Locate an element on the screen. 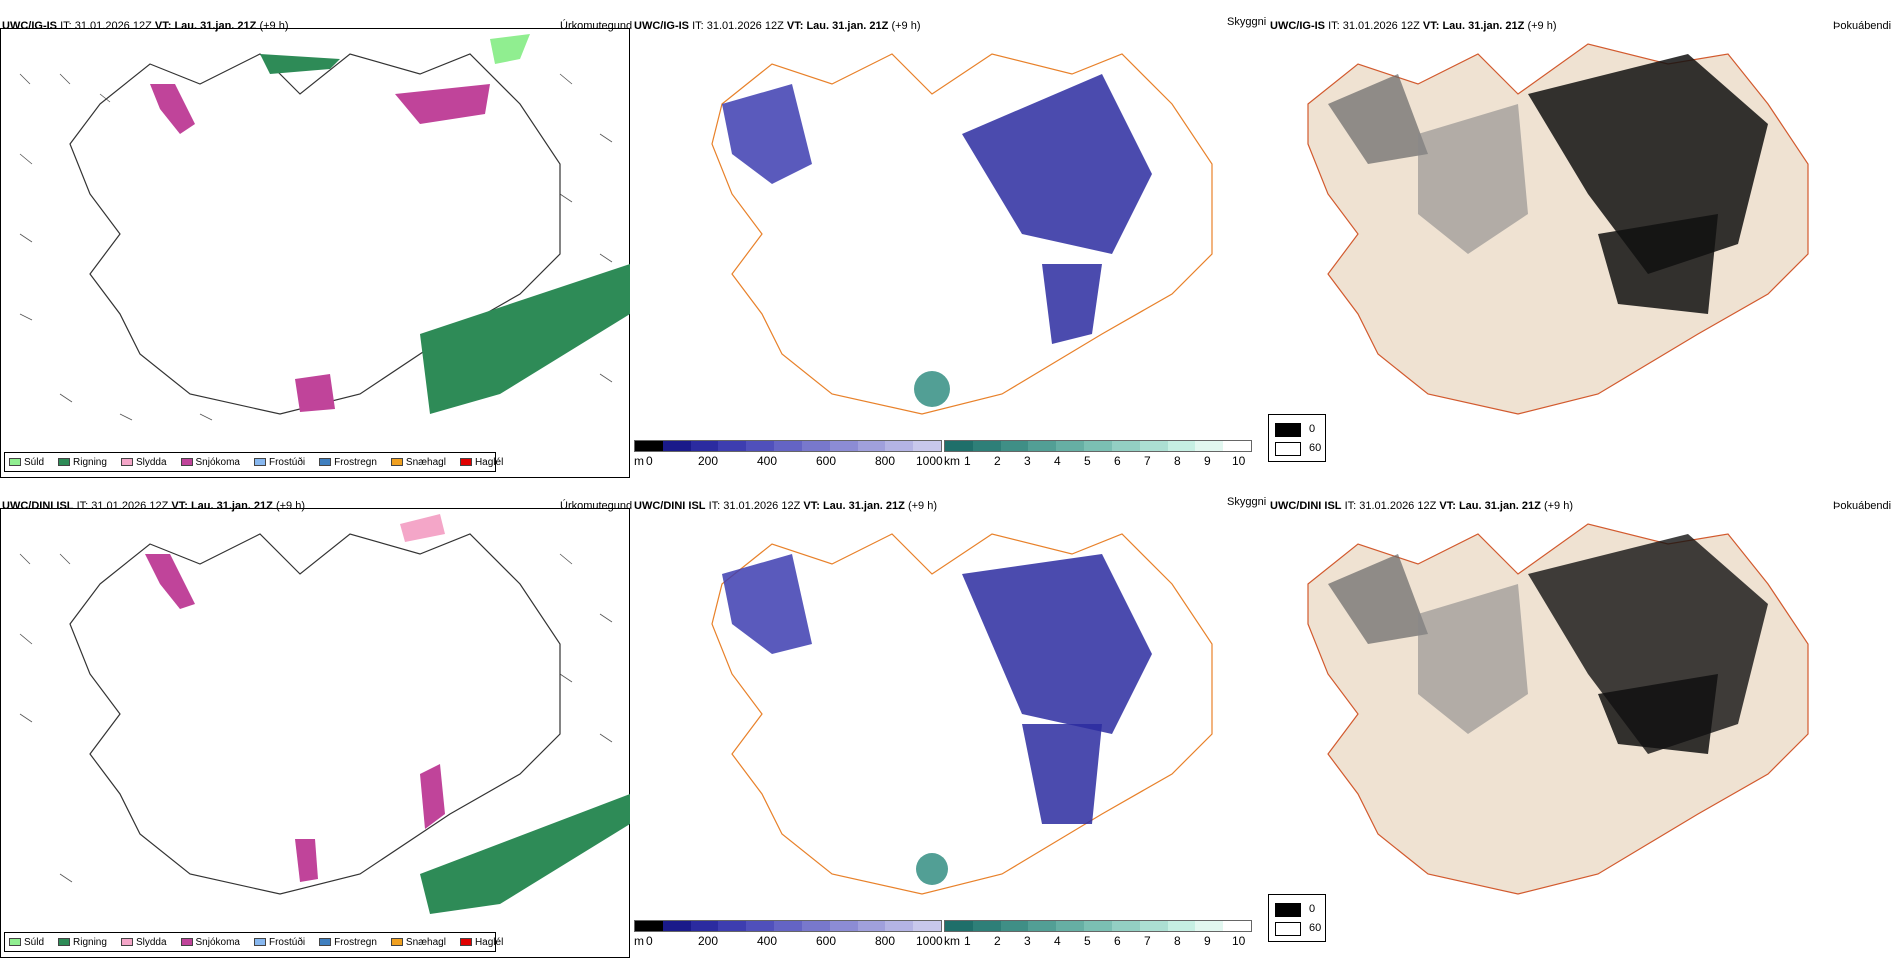  ceiling-tick: 400 is located at coordinates (767, 461).